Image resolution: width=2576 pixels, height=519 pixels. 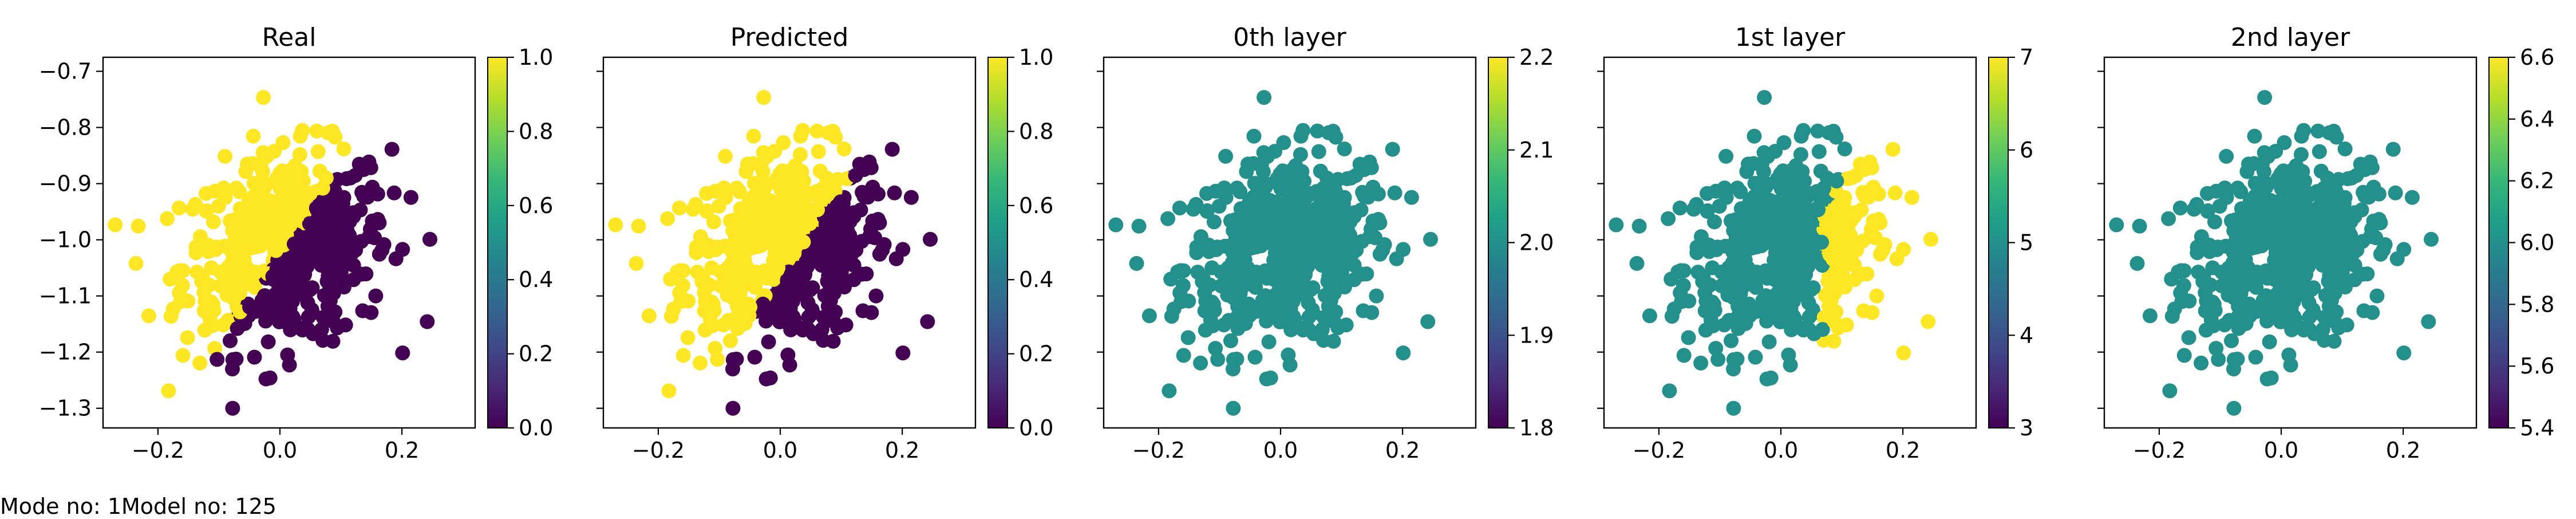 I want to click on colorbar-tick-label: 1.0, so click(x=1036, y=57).